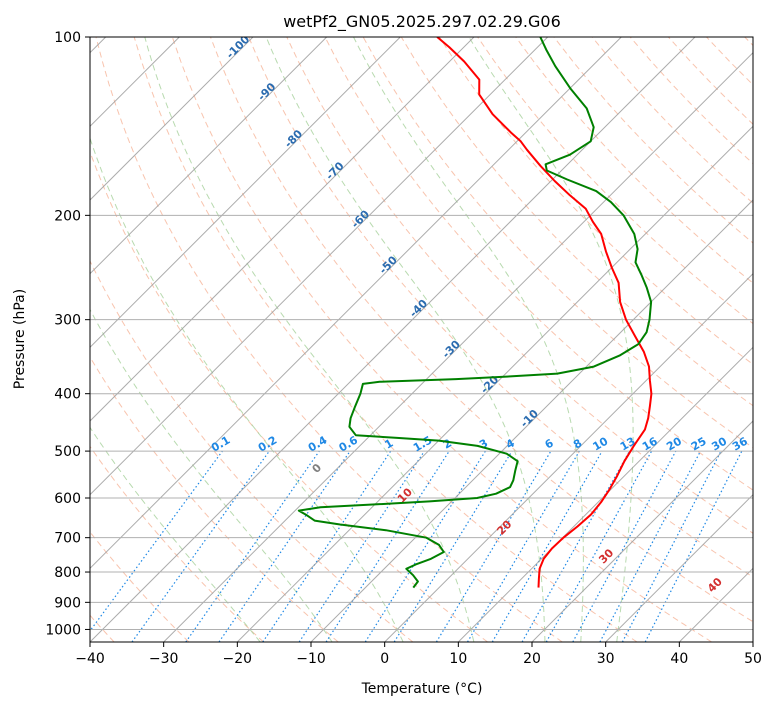 The height and width of the screenshot is (708, 775). Describe the element at coordinates (606, 659) in the screenshot. I see `x-tick-label: 30` at that location.